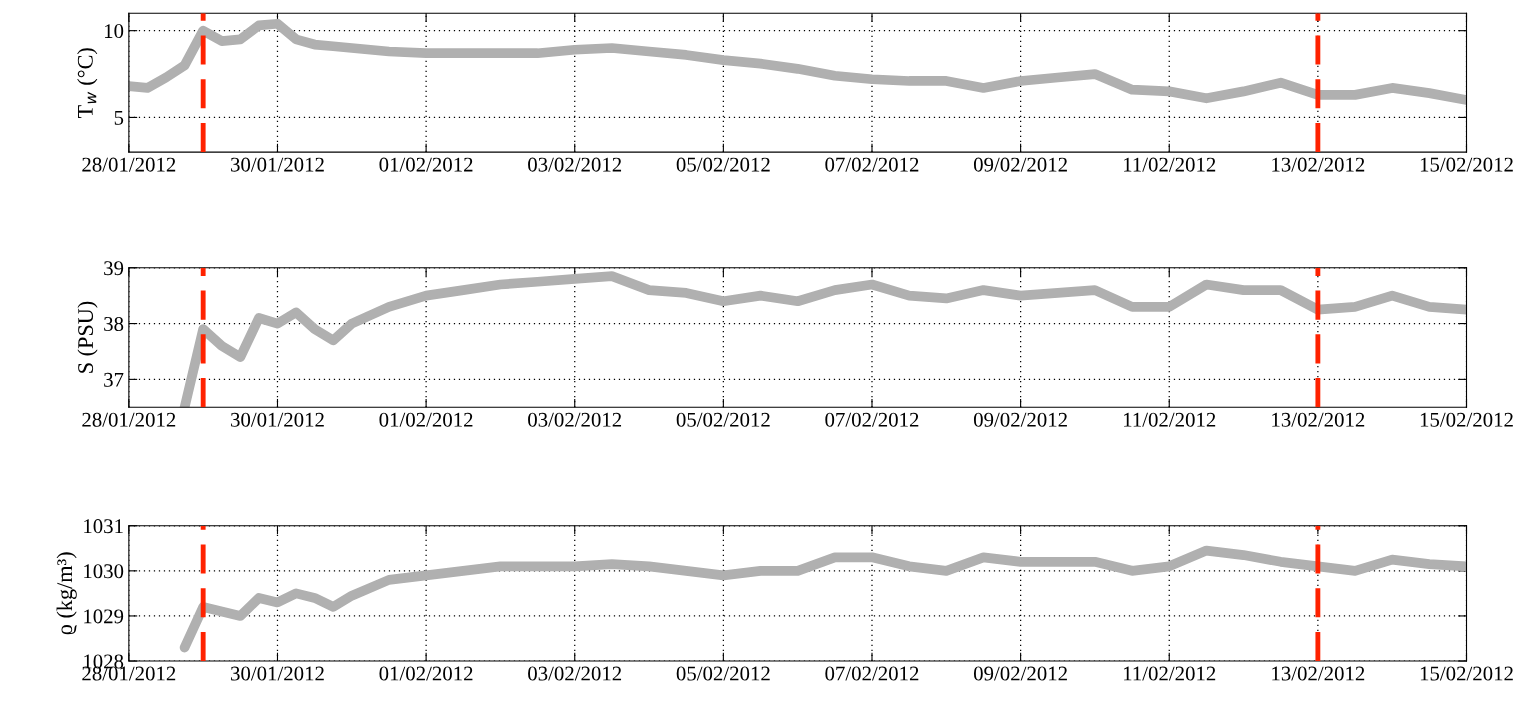 The image size is (1534, 701). What do you see at coordinates (87, 83) in the screenshot?
I see `y-axis-title: T$_{w}$ (°C)` at bounding box center [87, 83].